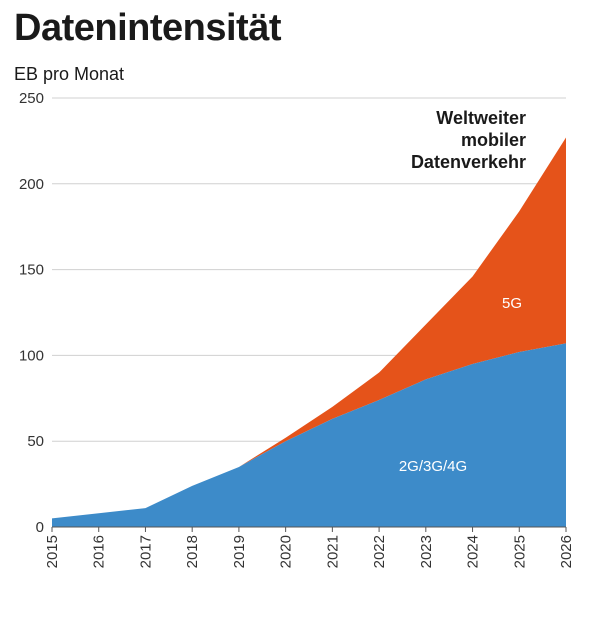  What do you see at coordinates (481, 118) in the screenshot?
I see `chart-annotation-line: Weltweiter` at bounding box center [481, 118].